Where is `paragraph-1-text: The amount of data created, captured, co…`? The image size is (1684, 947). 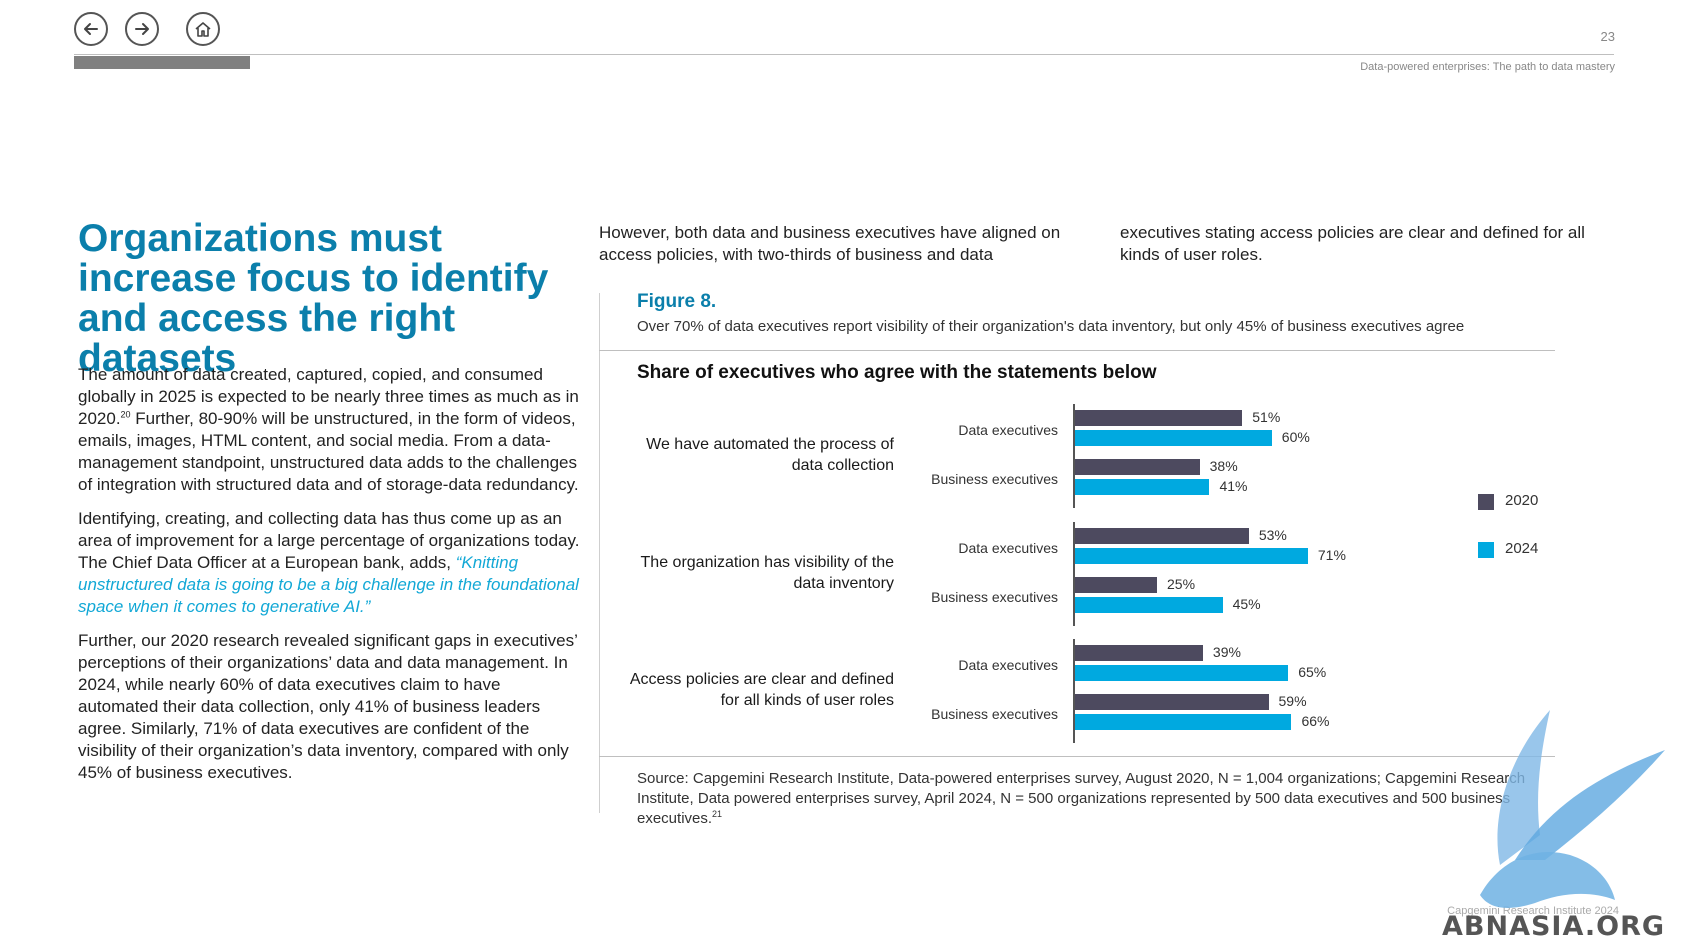 paragraph-1-text: The amount of data created, captured, co… is located at coordinates (328, 396).